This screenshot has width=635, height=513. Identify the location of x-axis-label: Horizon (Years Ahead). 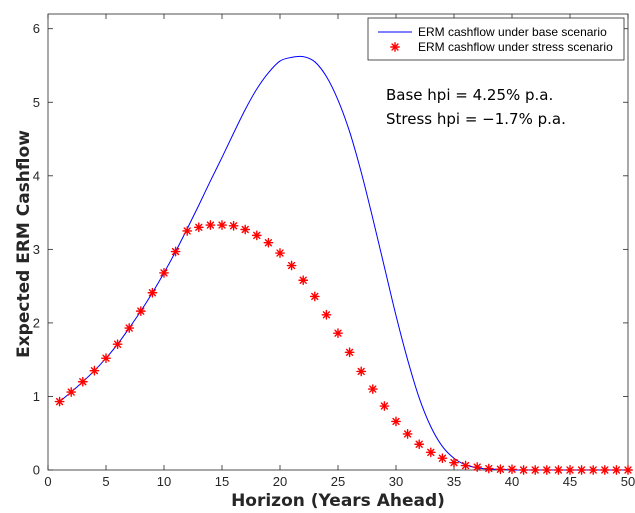
(338, 501).